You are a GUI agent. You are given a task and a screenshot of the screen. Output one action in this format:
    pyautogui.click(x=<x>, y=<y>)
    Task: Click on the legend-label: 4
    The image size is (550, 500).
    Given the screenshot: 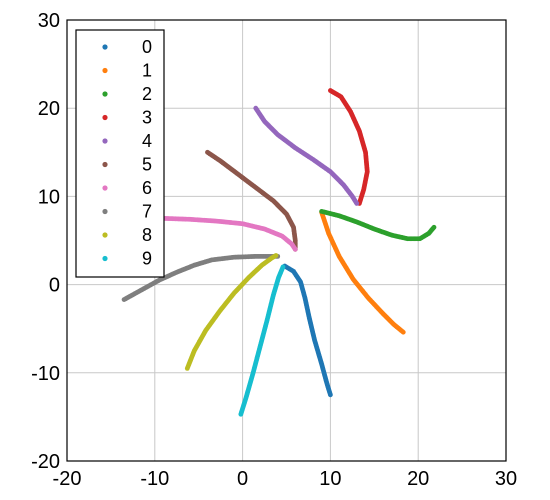 What is the action you would take?
    pyautogui.click(x=147, y=141)
    